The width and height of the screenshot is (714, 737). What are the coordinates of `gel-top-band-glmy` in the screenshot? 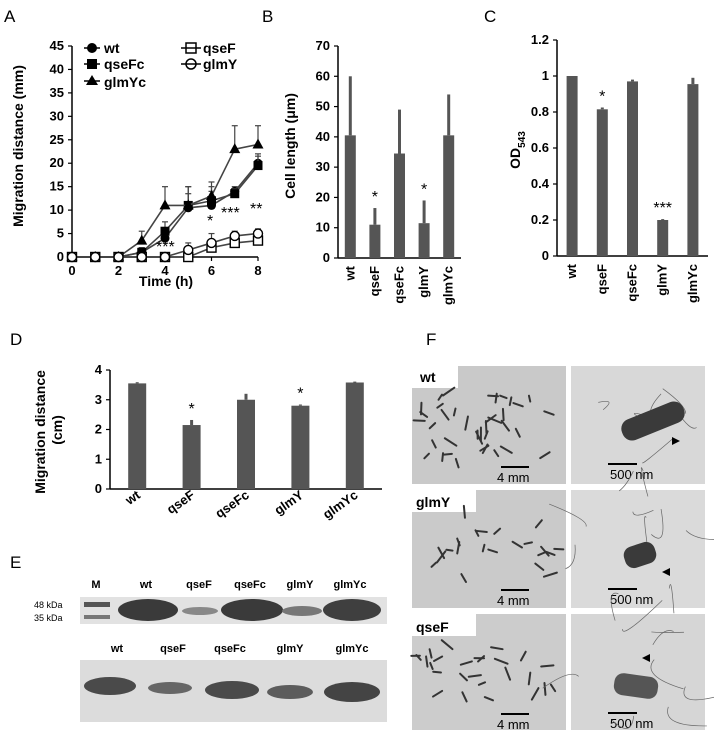 It's located at (302, 611).